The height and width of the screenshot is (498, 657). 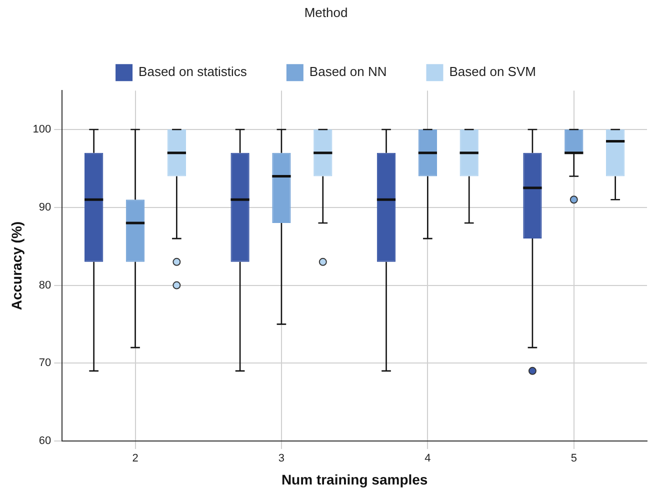 I want to click on y-tick-label: 90, so click(x=45, y=207).